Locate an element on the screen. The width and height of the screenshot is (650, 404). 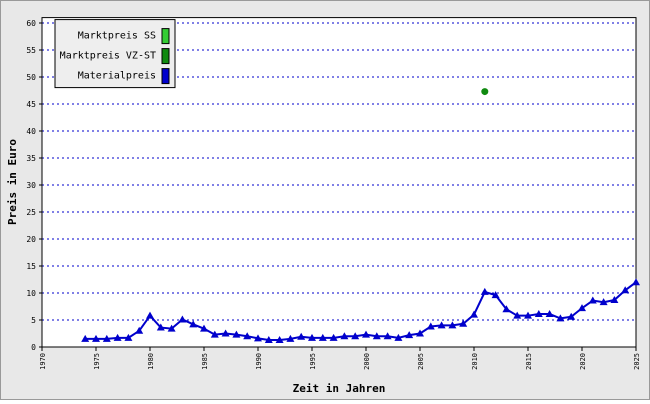
x-tick-label: 2025 is located at coordinates (637, 361).